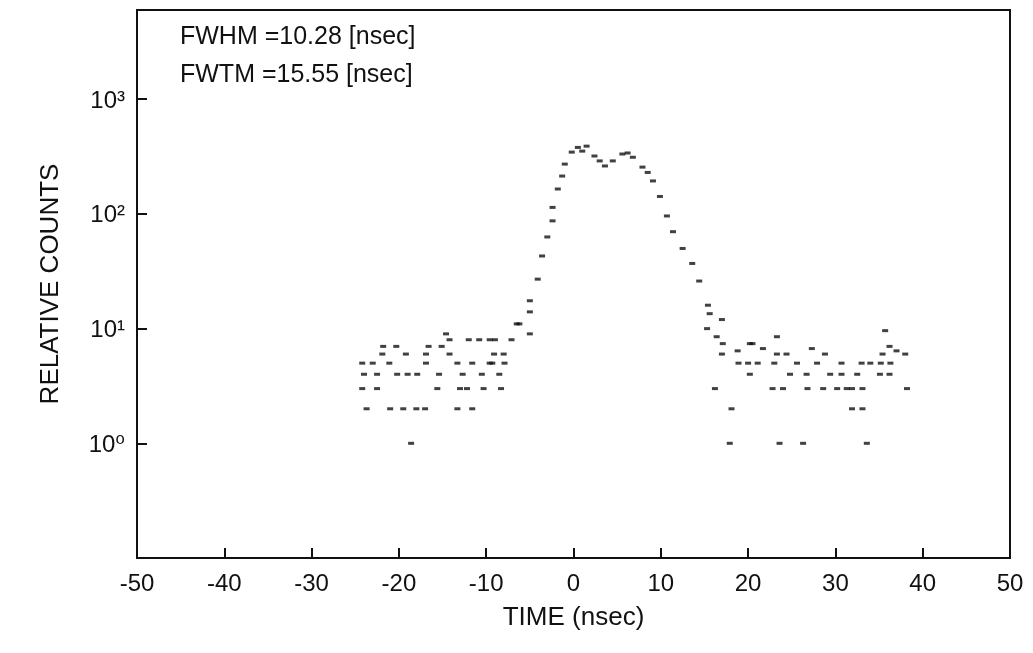  Describe the element at coordinates (106, 443) in the screenshot. I see `y-tick-label: 10⁰` at that location.